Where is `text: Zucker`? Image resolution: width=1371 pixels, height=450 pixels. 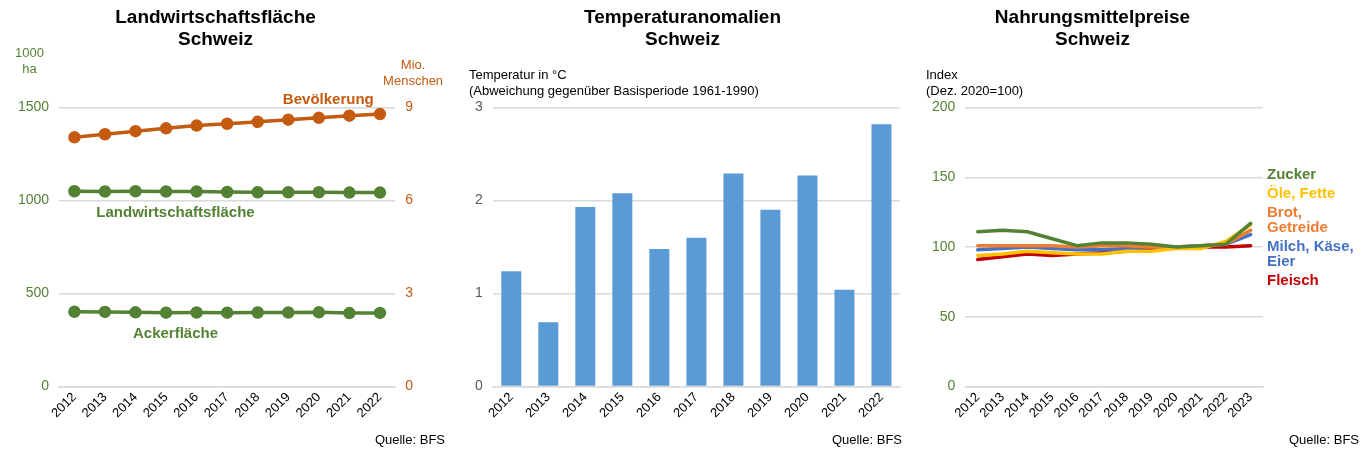
text: Zucker is located at coordinates (1292, 173).